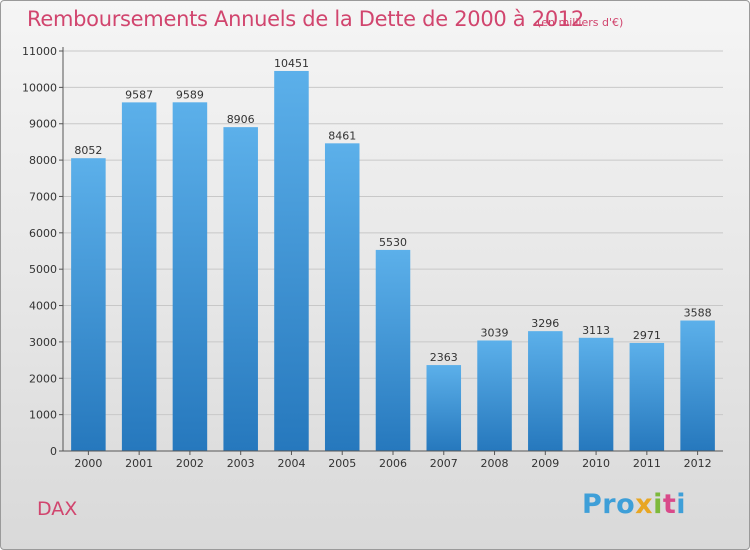  What do you see at coordinates (39, 51) in the screenshot?
I see `y-tick-label: 11000` at bounding box center [39, 51].